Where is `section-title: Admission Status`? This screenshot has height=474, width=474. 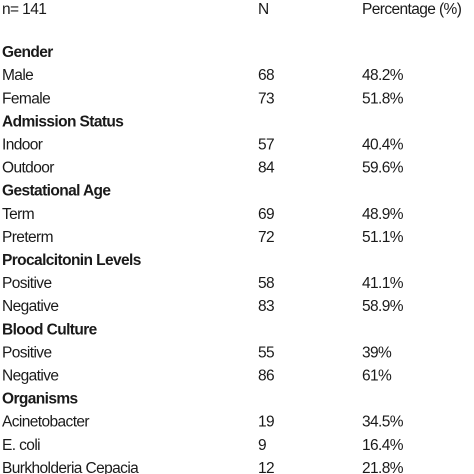
section-title: Admission Status is located at coordinates (62, 121).